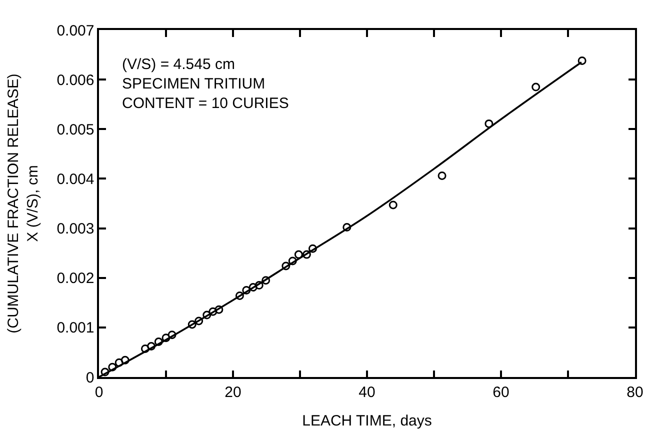 The width and height of the screenshot is (655, 438). Describe the element at coordinates (367, 392) in the screenshot. I see `x-tick-label: 40` at that location.